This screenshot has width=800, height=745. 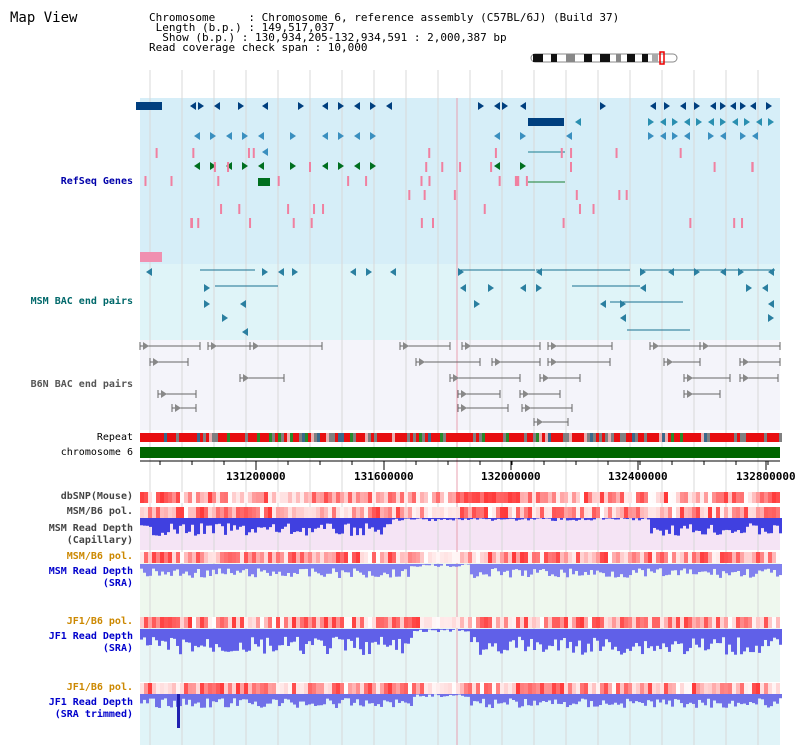 I want to click on msm-bac-features, so click(x=460, y=302).